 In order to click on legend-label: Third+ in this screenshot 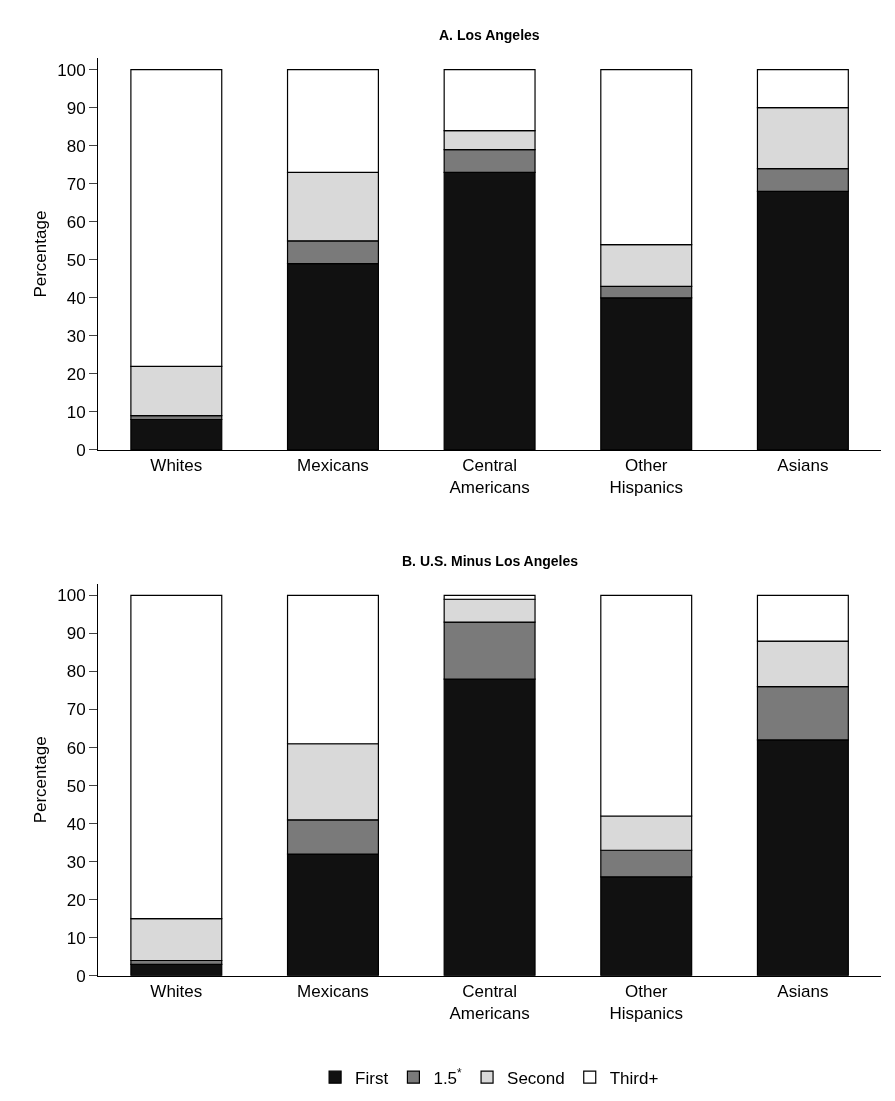, I will do `click(634, 1078)`.